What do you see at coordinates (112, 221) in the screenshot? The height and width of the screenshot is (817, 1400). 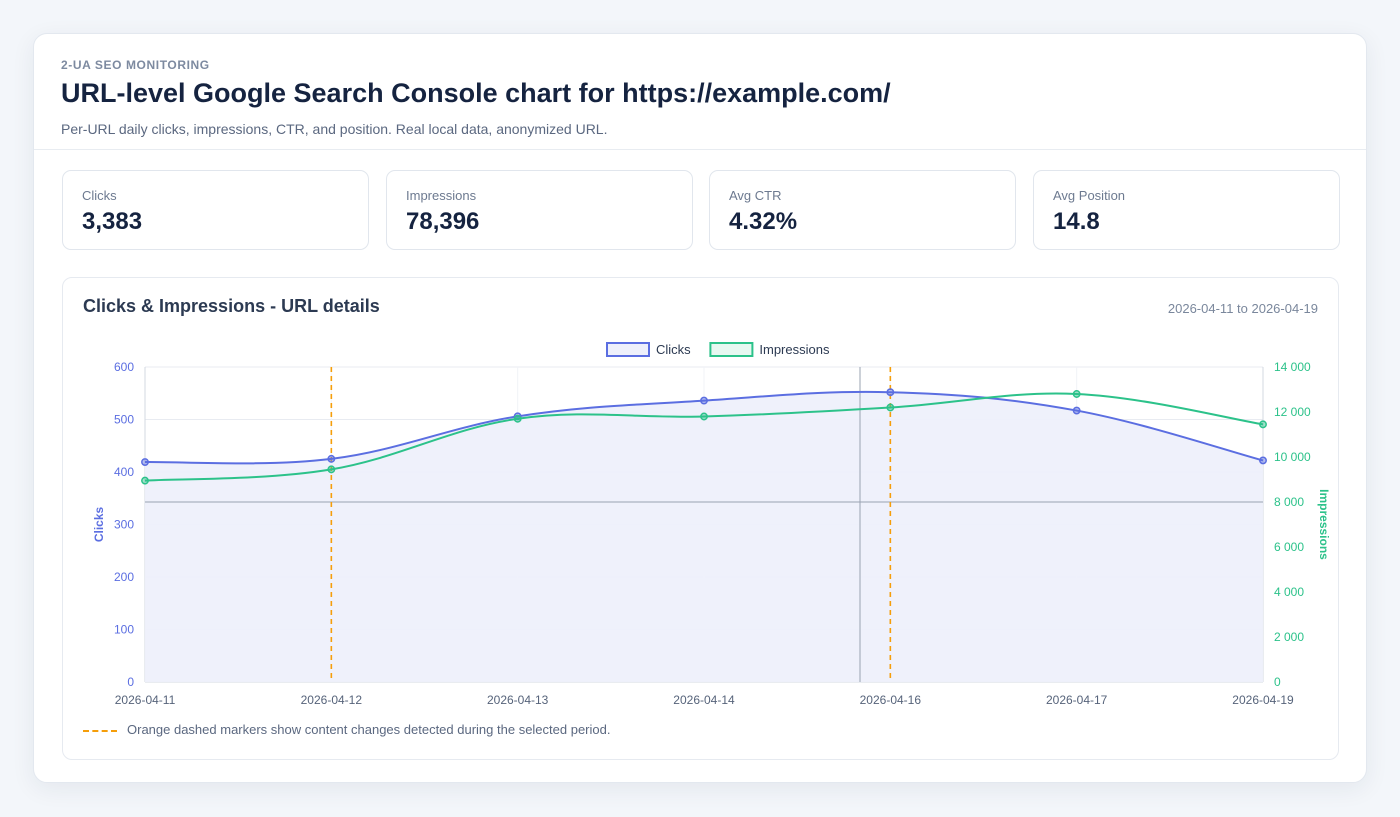 I see `kpi-value: 3,383` at bounding box center [112, 221].